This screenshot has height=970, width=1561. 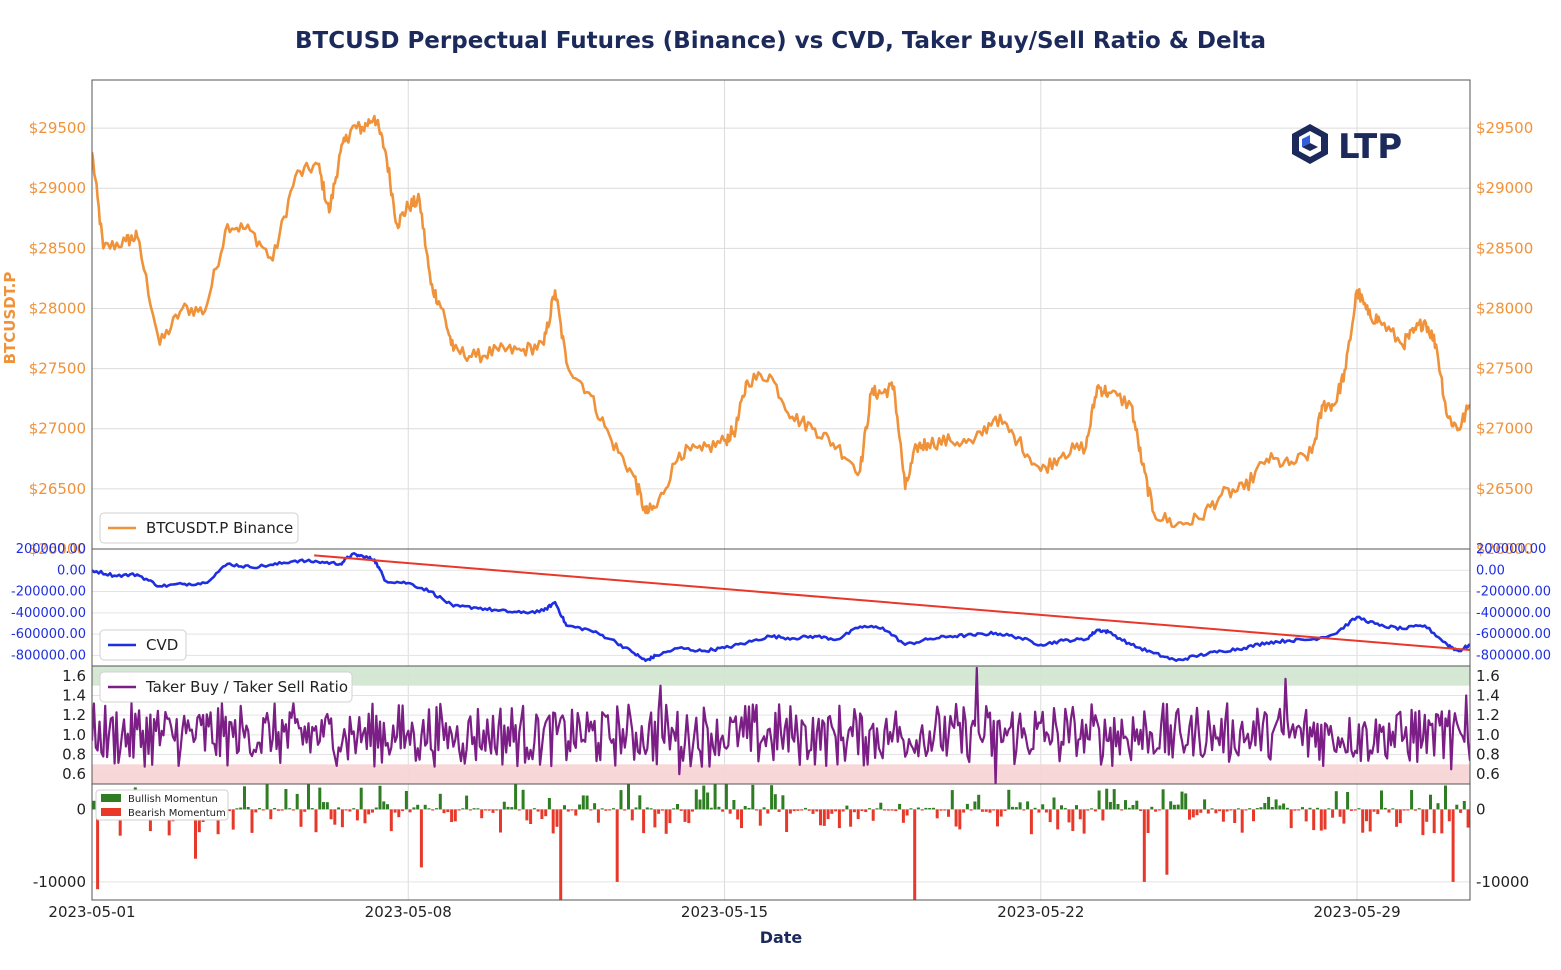 What do you see at coordinates (74, 696) in the screenshot?
I see `ratio-tick-label-left: 1.4` at bounding box center [74, 696].